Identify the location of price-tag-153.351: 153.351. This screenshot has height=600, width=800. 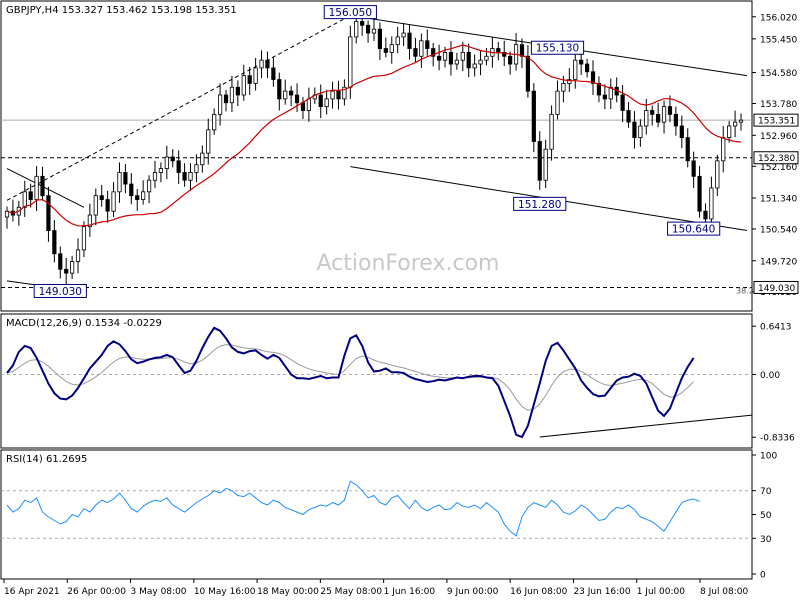
(776, 120).